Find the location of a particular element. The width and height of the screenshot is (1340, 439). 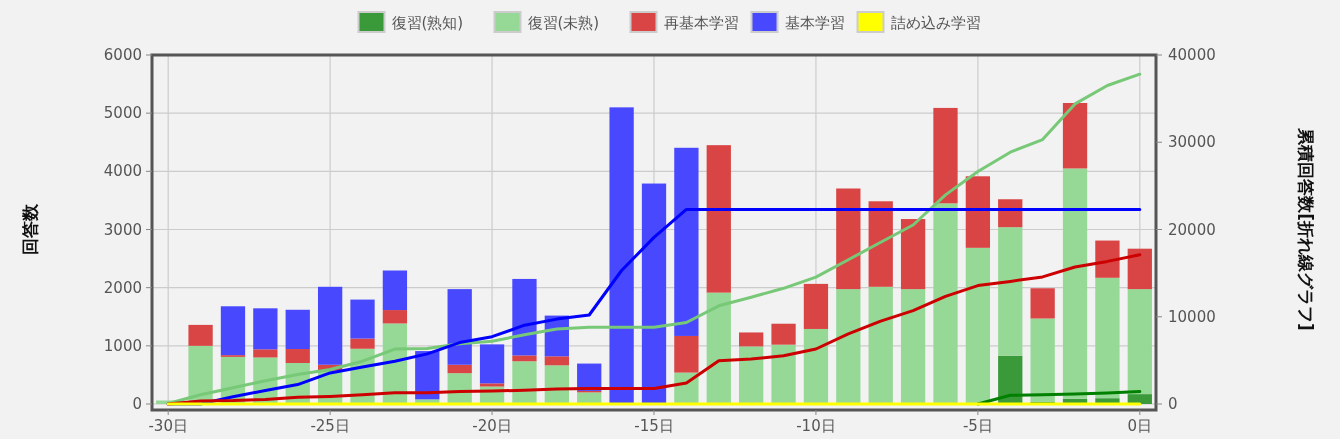

y2-axis-title: 累積回答数[折れ線グラフ] is located at coordinates (1306, 229).